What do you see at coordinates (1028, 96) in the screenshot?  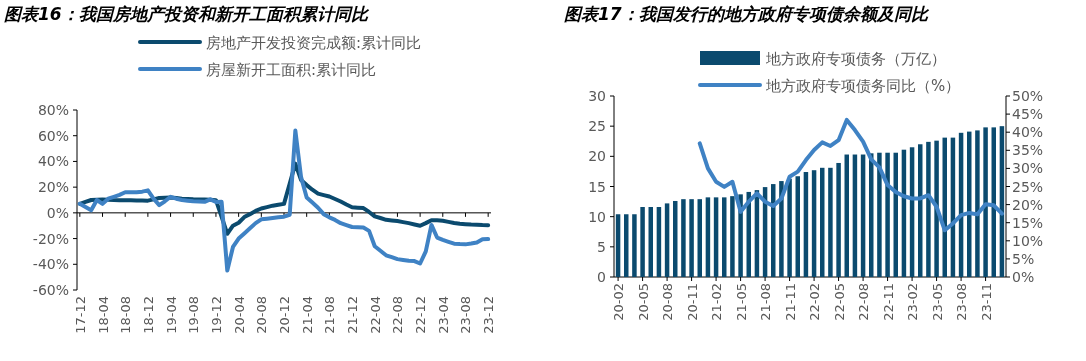 I see `y2-tick-label: 50%` at bounding box center [1028, 96].